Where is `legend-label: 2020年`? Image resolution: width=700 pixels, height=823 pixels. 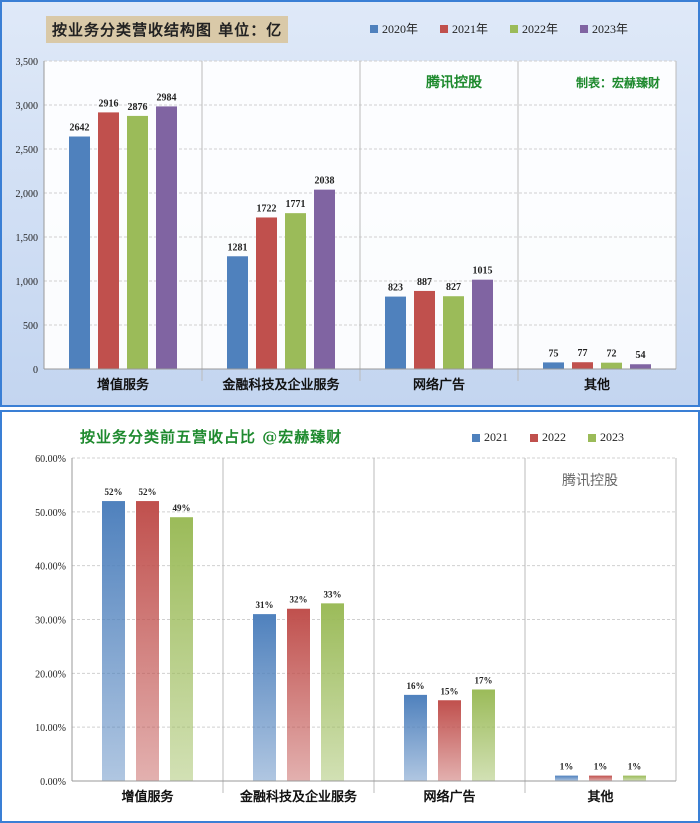
legend-label: 2020年 is located at coordinates (400, 29).